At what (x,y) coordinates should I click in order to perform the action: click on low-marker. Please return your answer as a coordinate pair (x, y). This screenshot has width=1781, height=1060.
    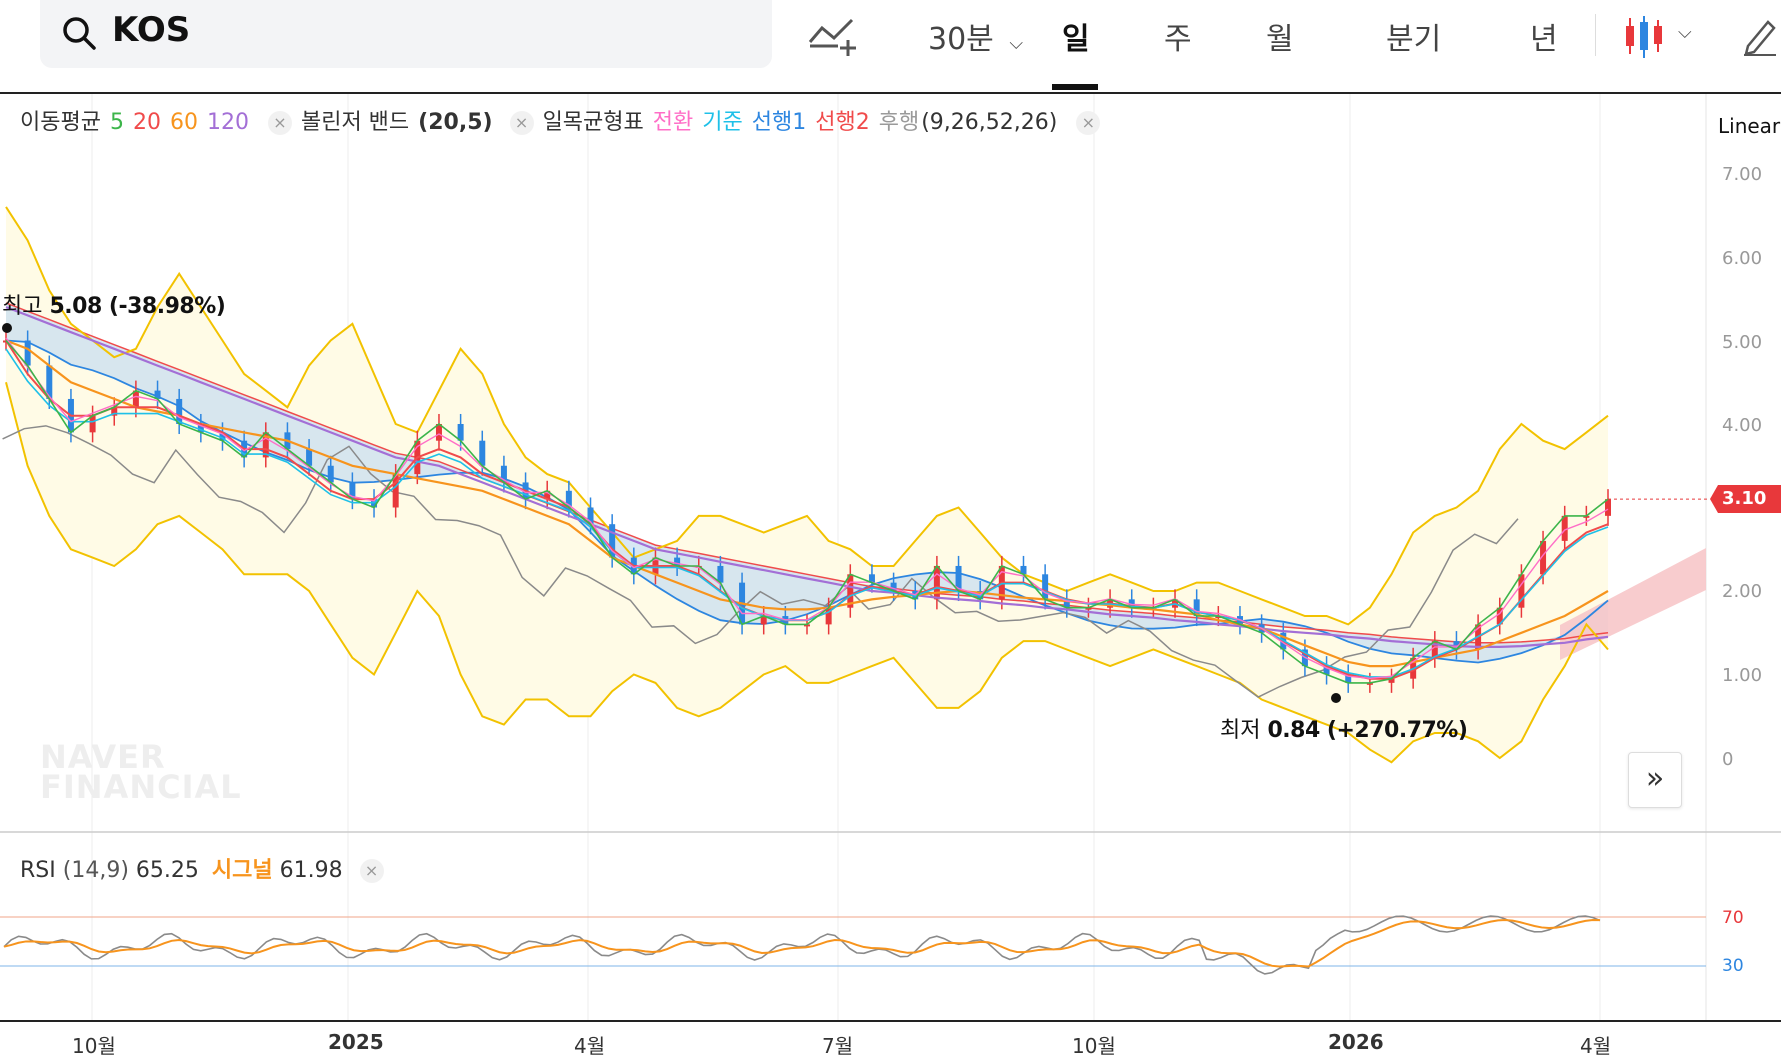
    Looking at the image, I should click on (1336, 698).